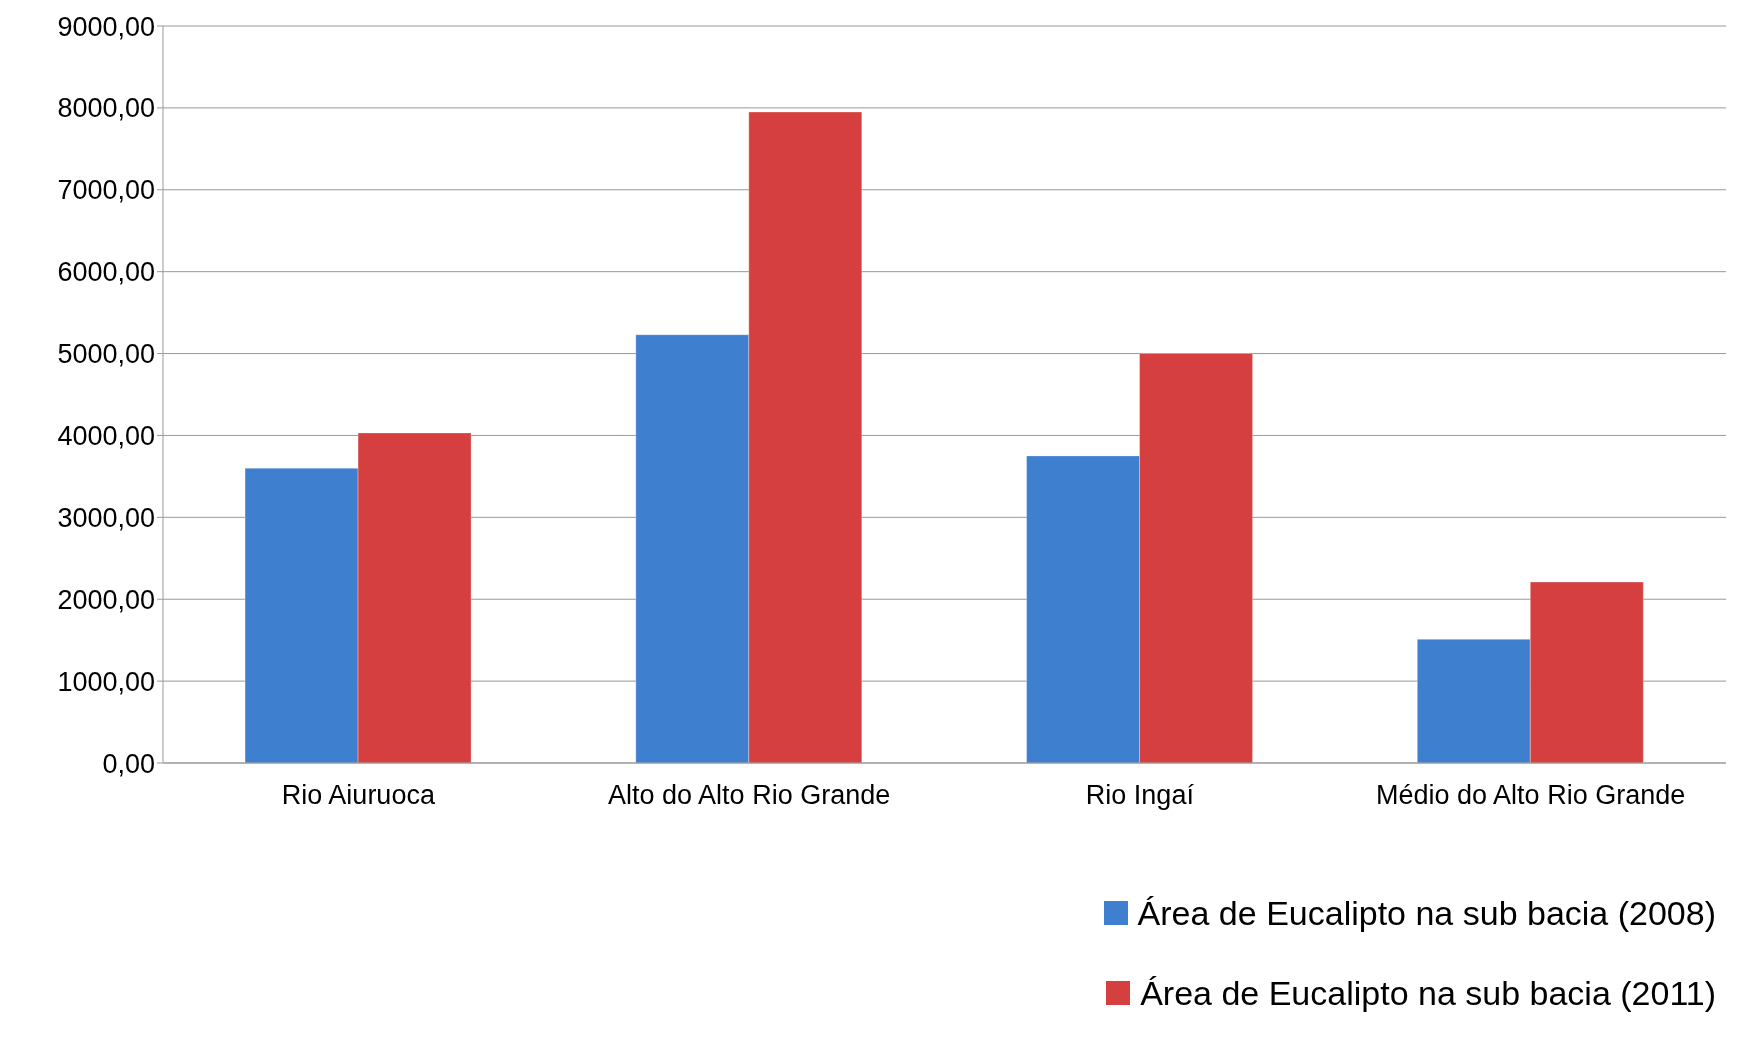 This screenshot has width=1744, height=1051. Describe the element at coordinates (106, 108) in the screenshot. I see `y-tick-label: 8000,00` at that location.